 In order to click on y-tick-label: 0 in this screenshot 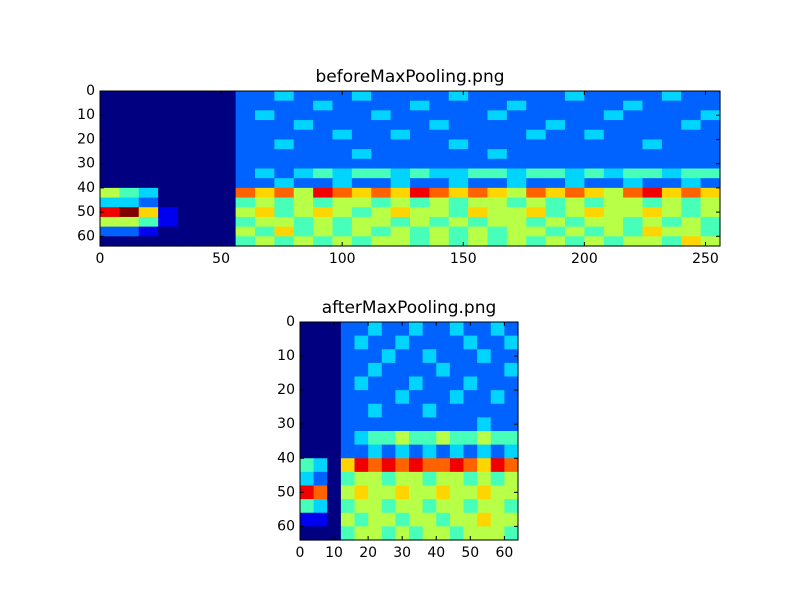, I will do `click(90, 91)`.